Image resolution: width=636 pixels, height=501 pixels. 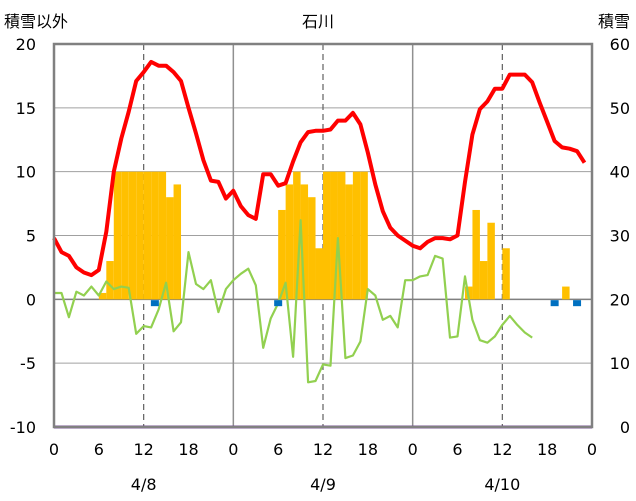 I want to click on chart-title: 石川, so click(x=317, y=21).